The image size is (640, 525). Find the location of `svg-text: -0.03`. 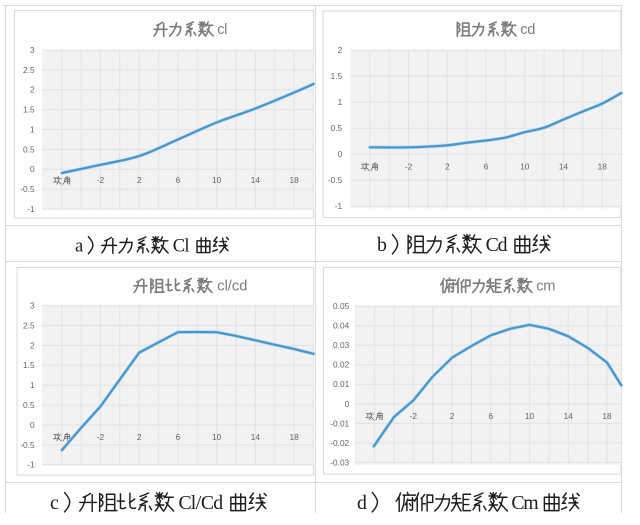

svg-text: -0.03 is located at coordinates (339, 462).